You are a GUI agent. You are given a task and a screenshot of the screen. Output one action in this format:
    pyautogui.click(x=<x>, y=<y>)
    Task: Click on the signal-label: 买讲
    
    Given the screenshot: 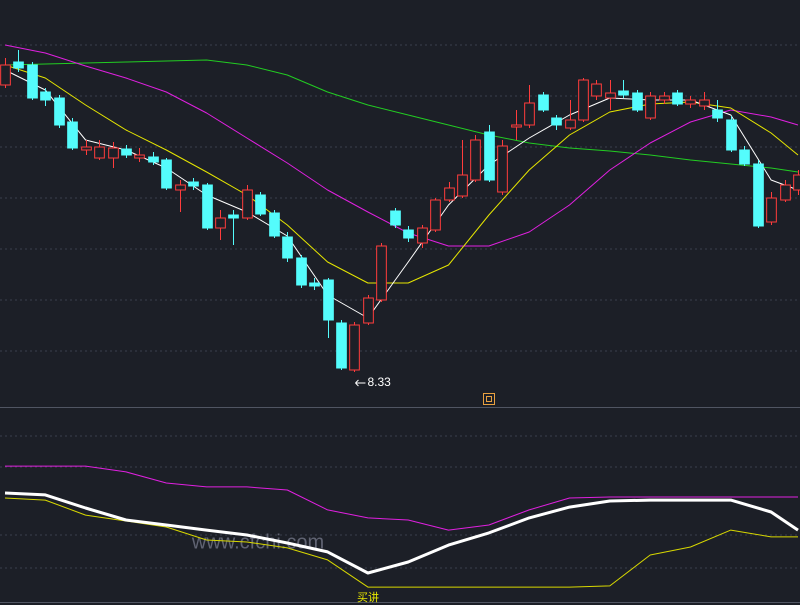 What is the action you would take?
    pyautogui.click(x=368, y=597)
    